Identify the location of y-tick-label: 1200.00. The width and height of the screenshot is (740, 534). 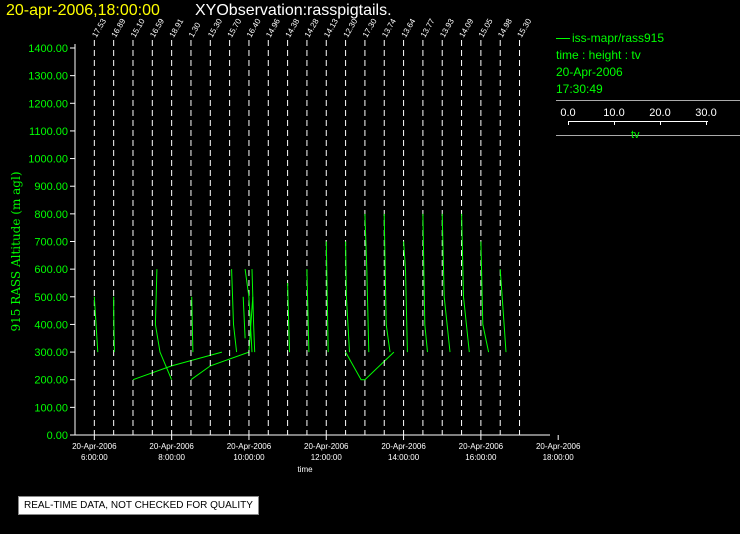
(48, 104).